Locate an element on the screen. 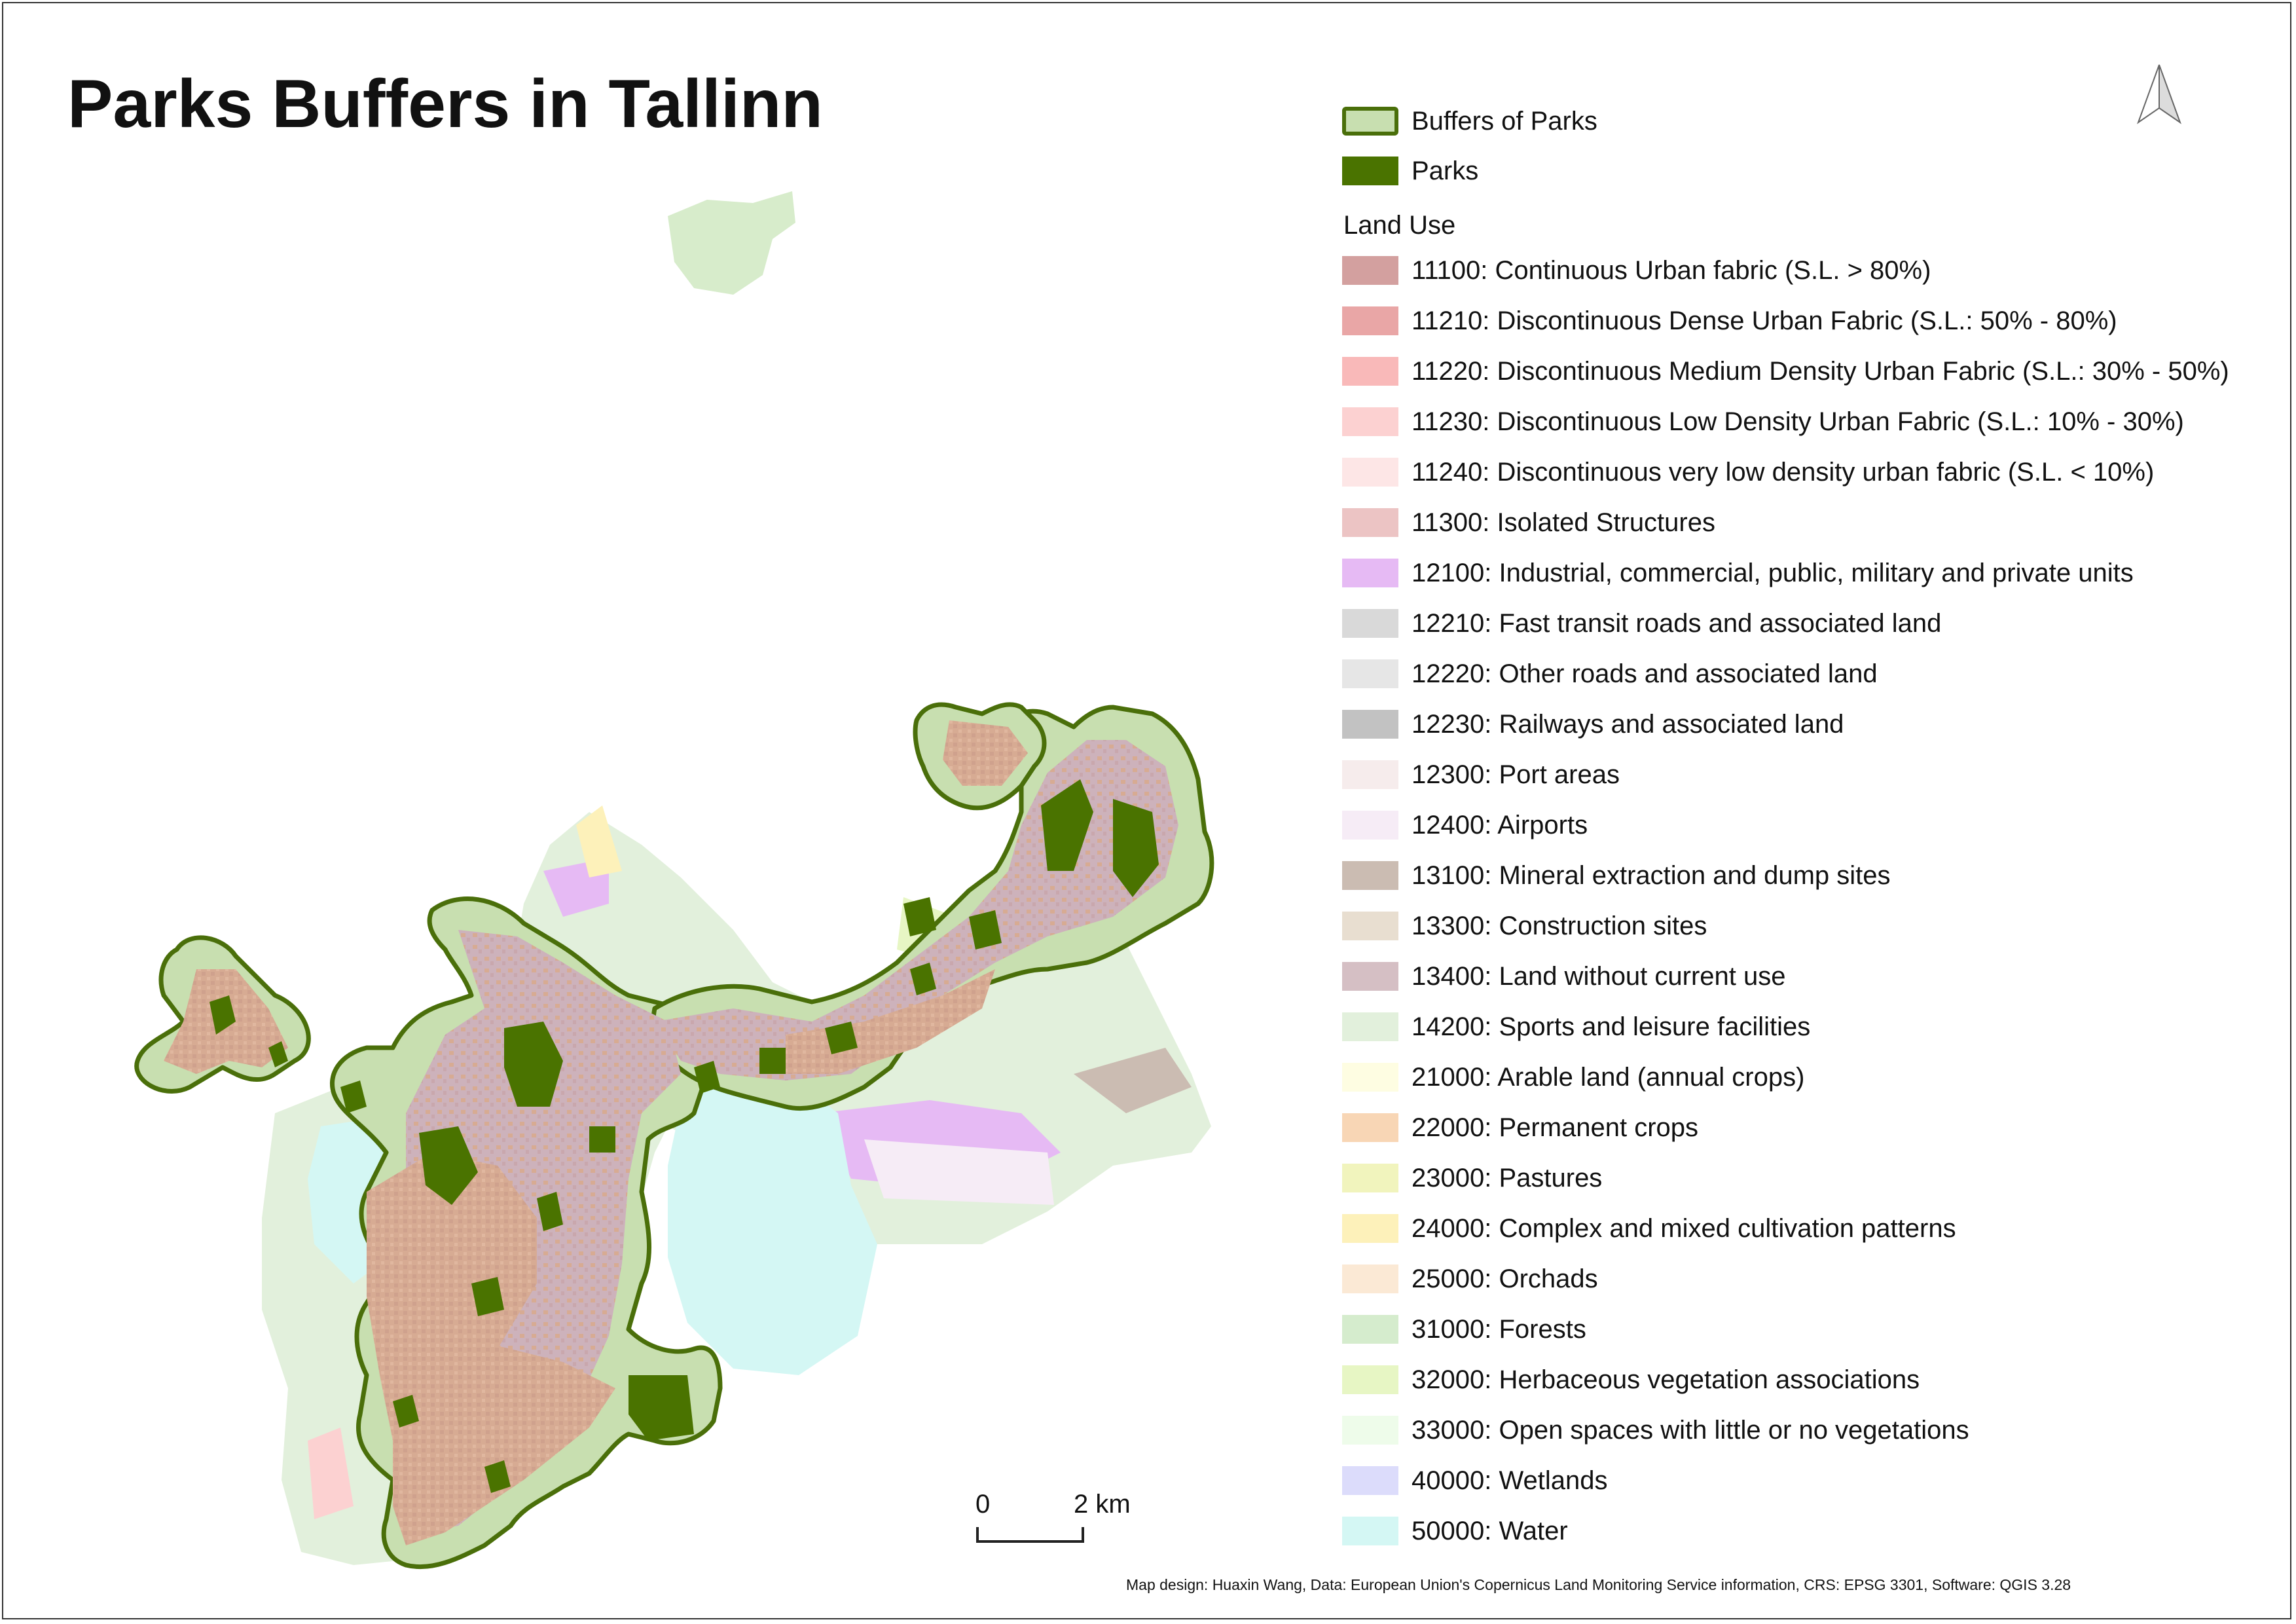 This screenshot has height=1624, width=2296. legend-item-land-use: 40000: Wetlands is located at coordinates (1474, 1481).